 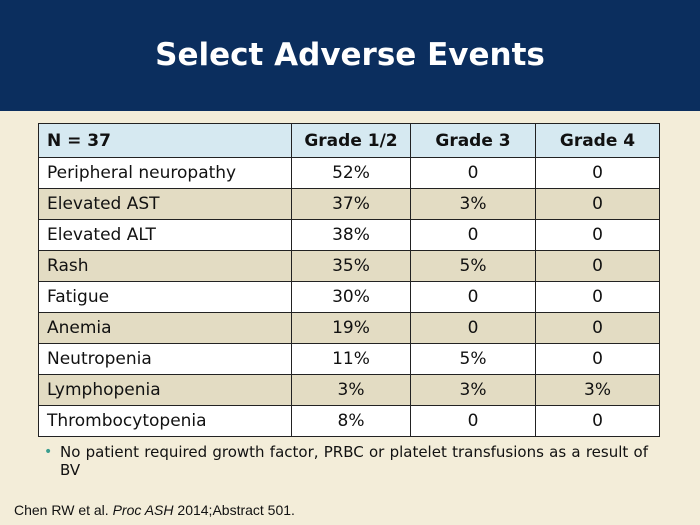 I want to click on table-row: Thrombocytopenia 8% 0 0, so click(x=349, y=421).